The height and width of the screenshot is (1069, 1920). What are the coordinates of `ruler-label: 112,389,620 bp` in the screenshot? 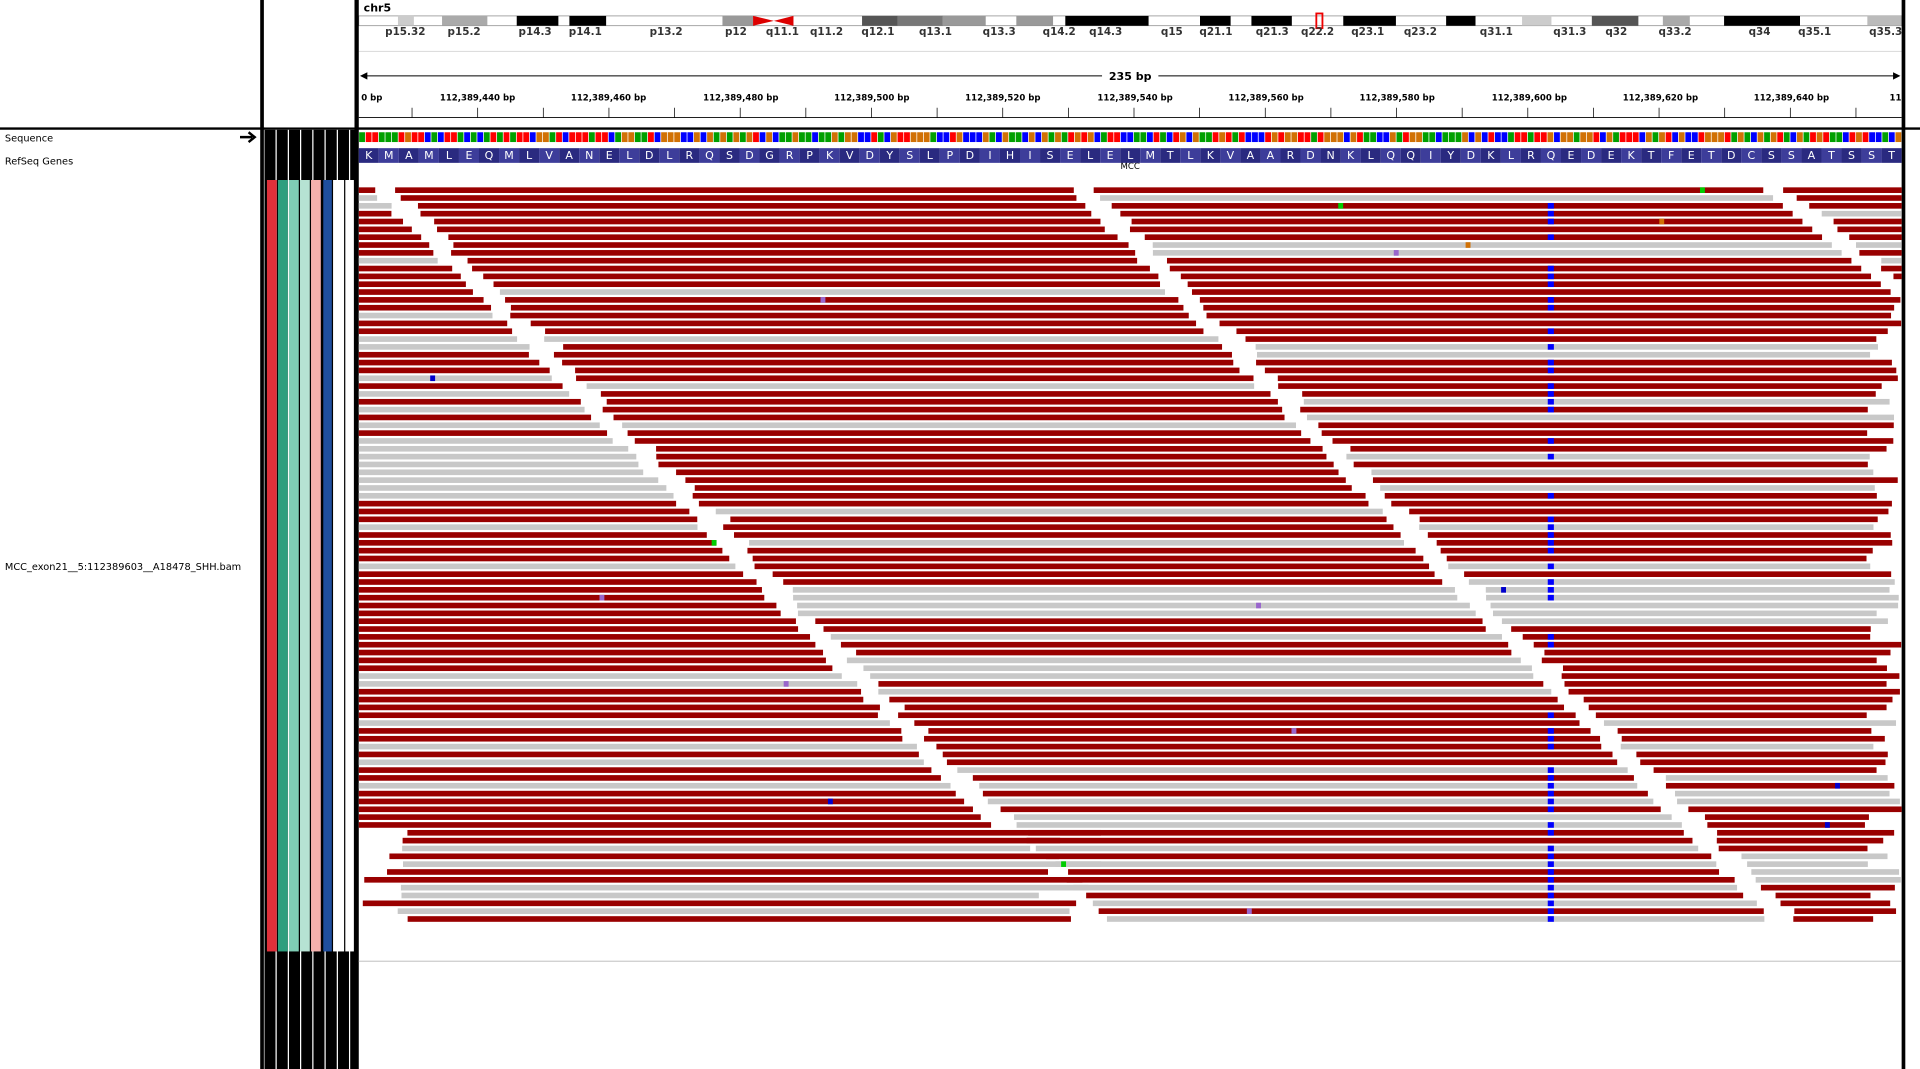 It's located at (1660, 98).